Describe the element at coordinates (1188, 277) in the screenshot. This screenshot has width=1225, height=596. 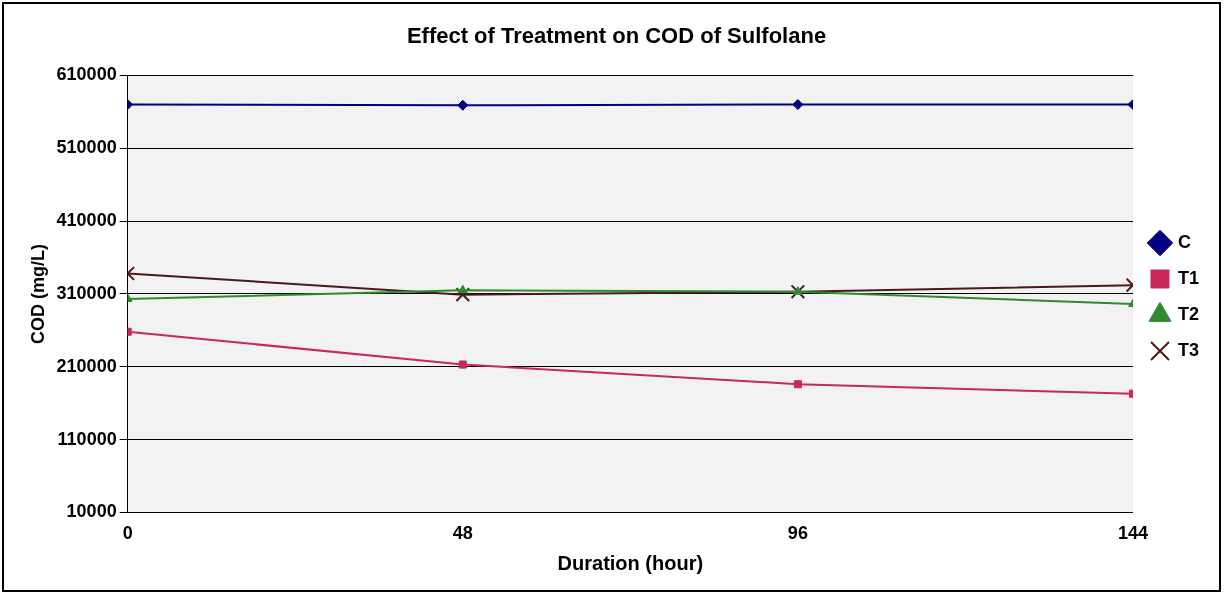
I see `legend-label: T1` at that location.